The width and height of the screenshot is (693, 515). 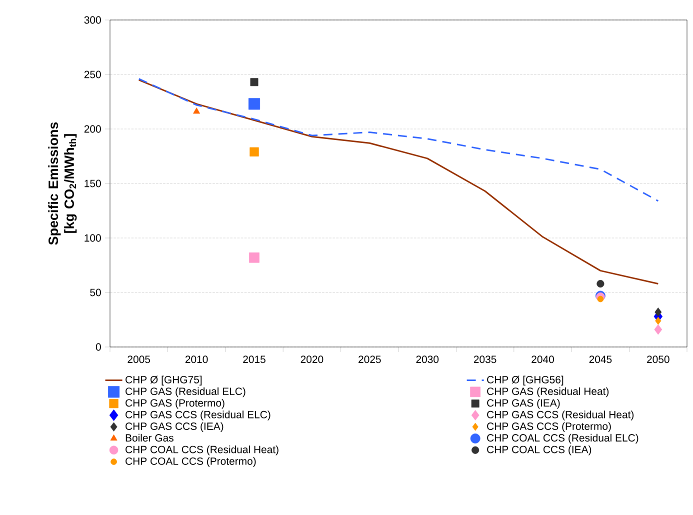 What do you see at coordinates (92, 74) in the screenshot?
I see `y-tick-label: 250` at bounding box center [92, 74].